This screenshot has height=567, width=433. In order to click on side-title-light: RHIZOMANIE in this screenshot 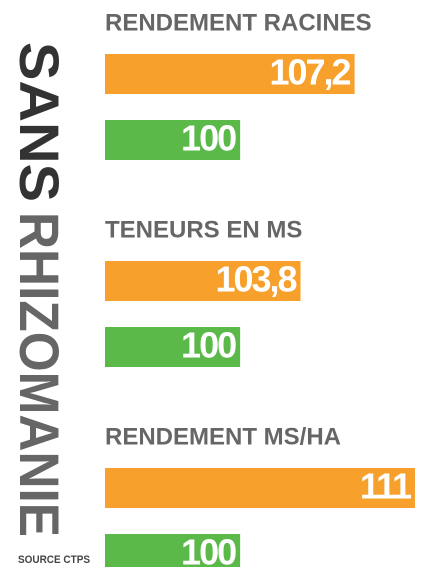, I will do `click(39, 374)`.